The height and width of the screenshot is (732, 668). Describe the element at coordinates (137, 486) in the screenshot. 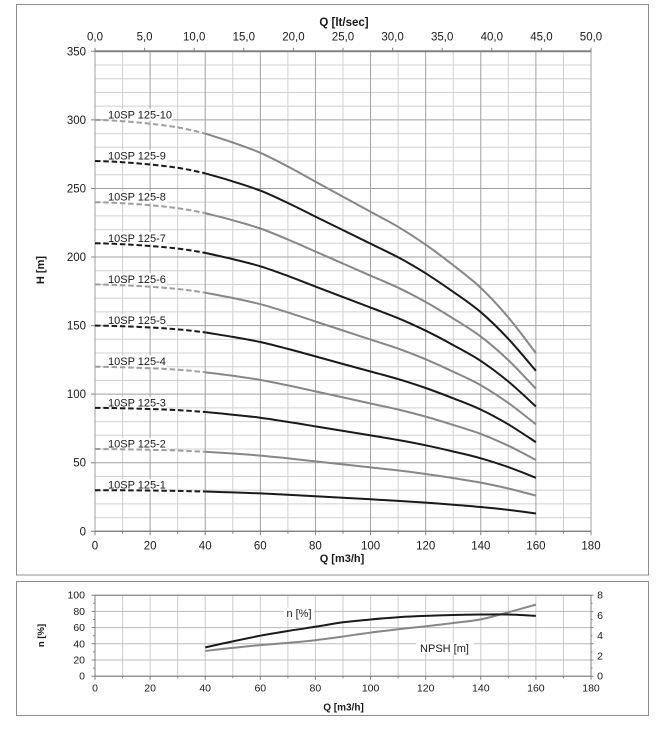

I see `svg-text: 10SP 125-1` at that location.